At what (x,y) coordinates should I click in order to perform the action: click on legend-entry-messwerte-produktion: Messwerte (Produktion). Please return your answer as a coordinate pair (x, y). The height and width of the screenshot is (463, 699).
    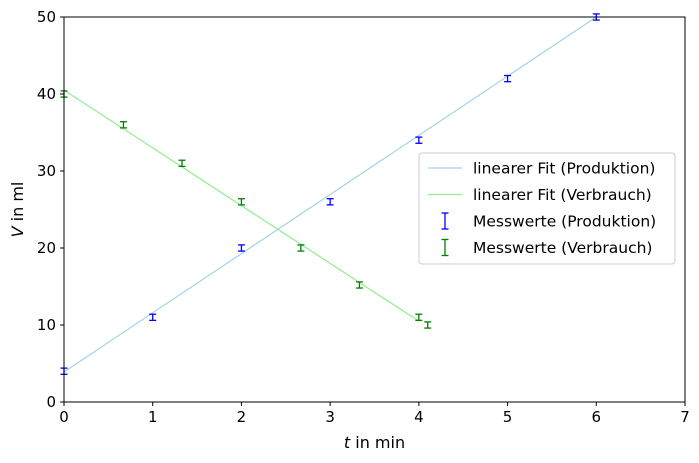
    Looking at the image, I should click on (548, 221).